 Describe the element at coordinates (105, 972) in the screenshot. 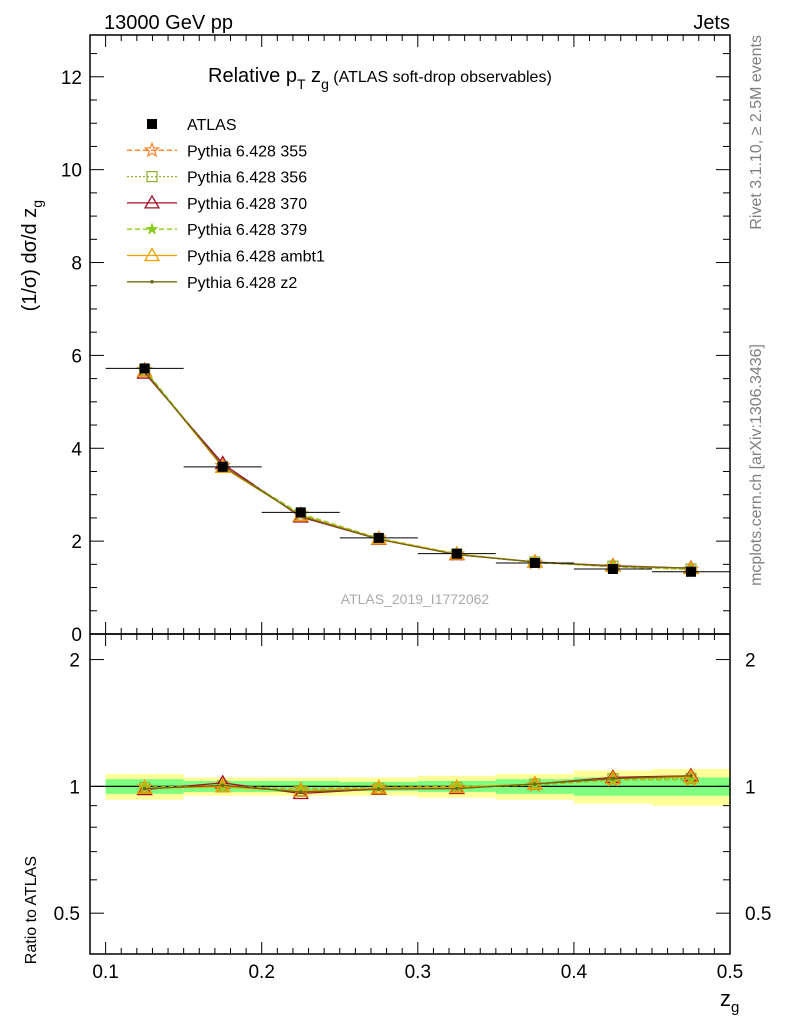

I see `x-tick-label: 0.1` at that location.